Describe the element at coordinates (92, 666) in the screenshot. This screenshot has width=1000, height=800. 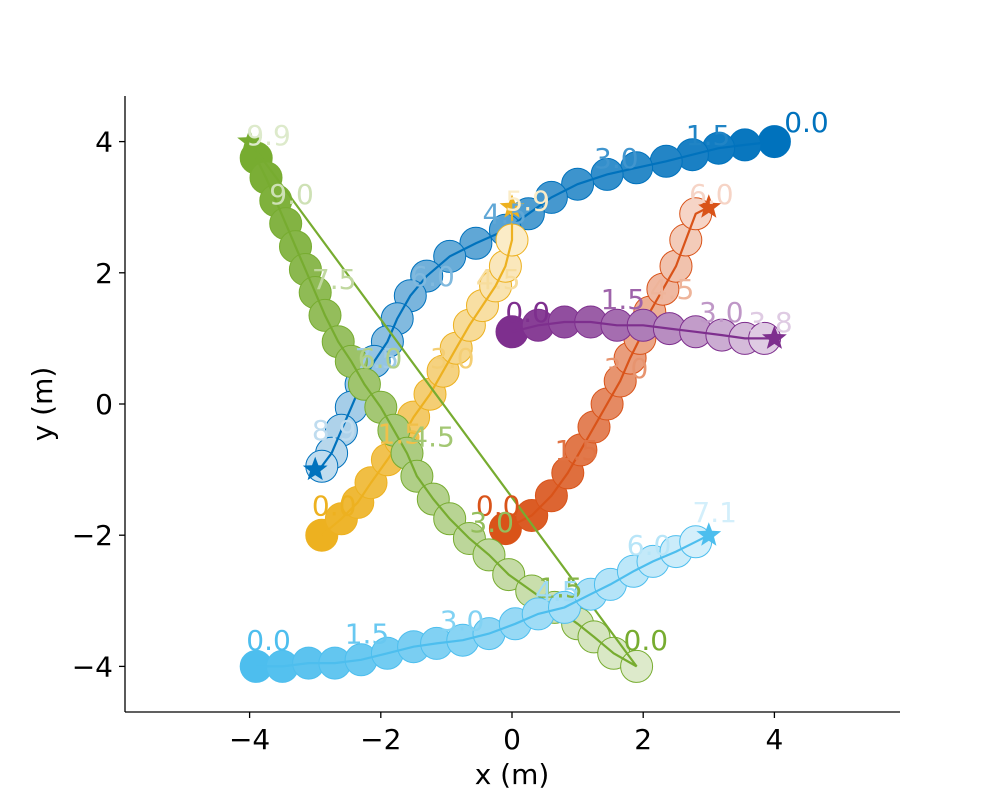
I see `y-tick-label: −4` at that location.